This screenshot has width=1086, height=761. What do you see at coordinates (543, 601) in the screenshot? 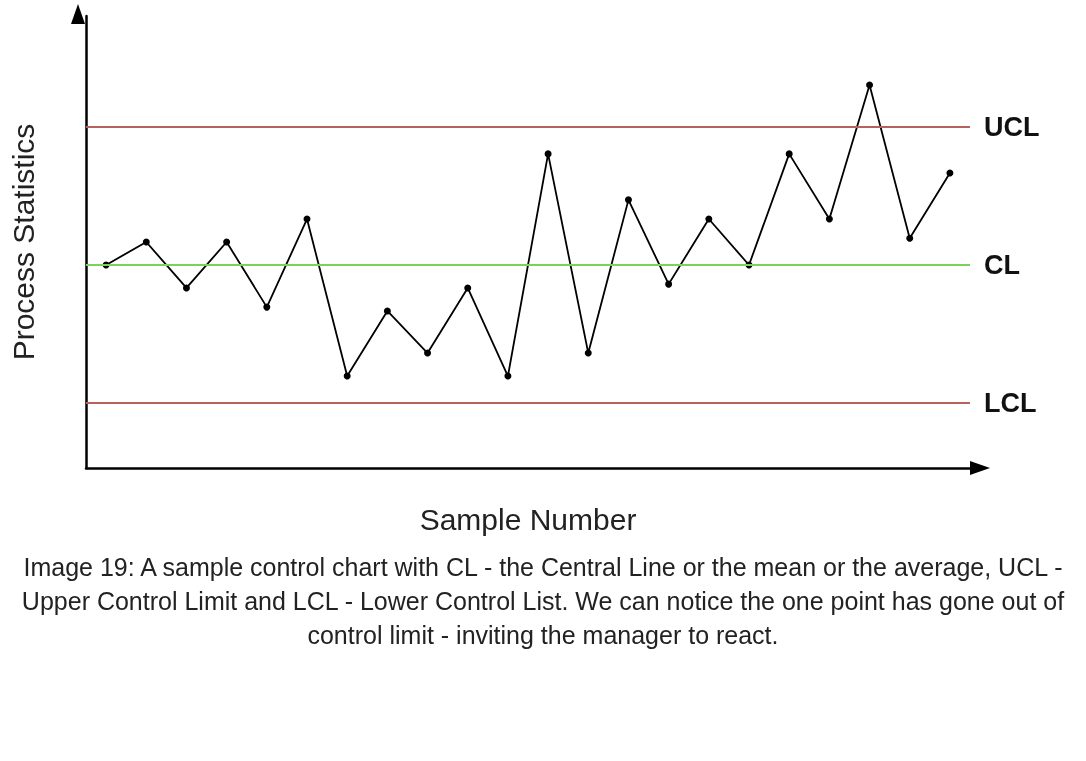
I see `text: Image 19: A sample control chart with CL - the Central Line or the mean or the average, UCL - Upper Control Limit and LCL - Lower Control List. We can notice the one point has gone out of control limit - inviting the manager to react.` at bounding box center [543, 601].